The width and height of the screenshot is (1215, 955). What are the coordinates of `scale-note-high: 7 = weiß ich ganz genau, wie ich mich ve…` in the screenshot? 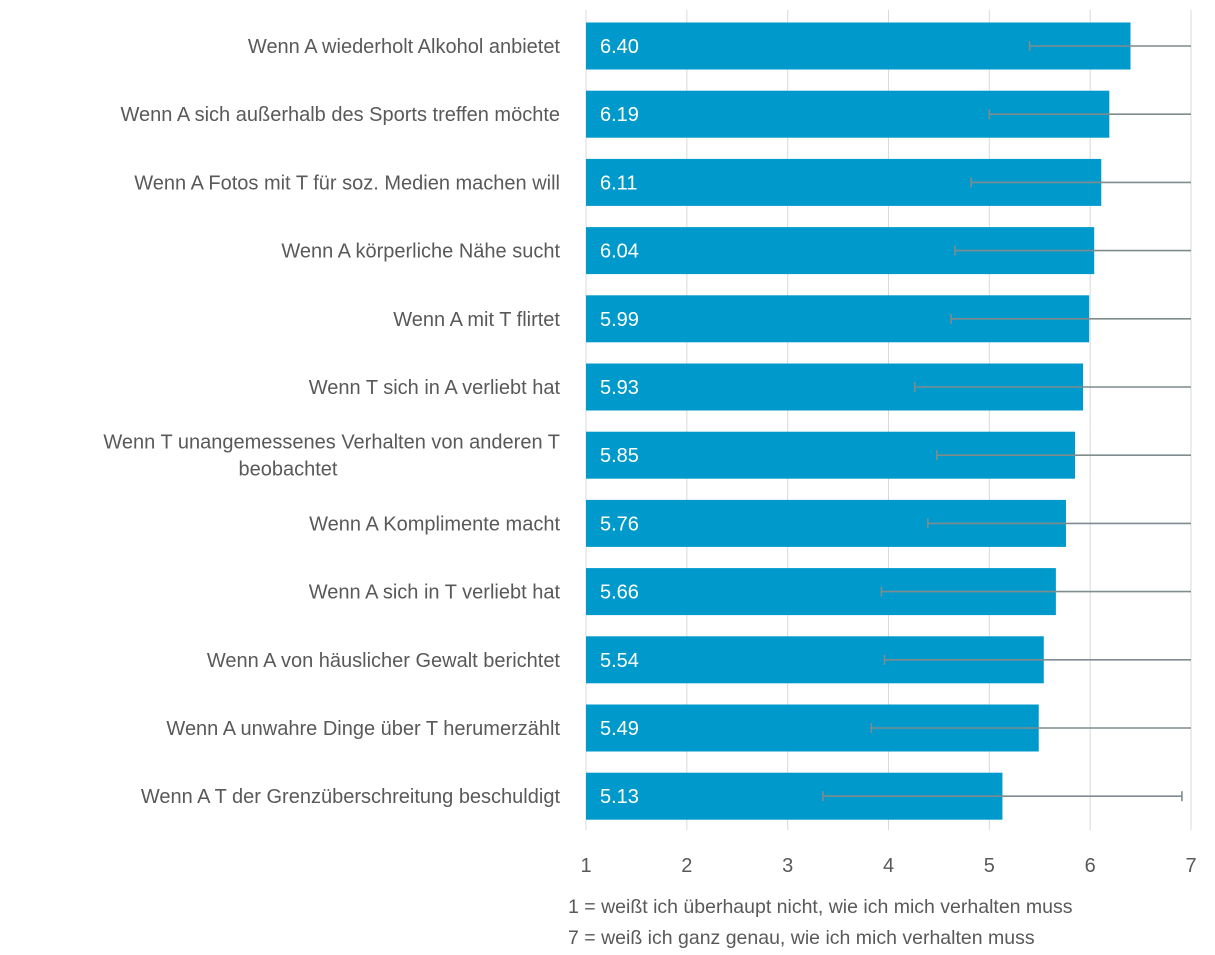 It's located at (801, 938).